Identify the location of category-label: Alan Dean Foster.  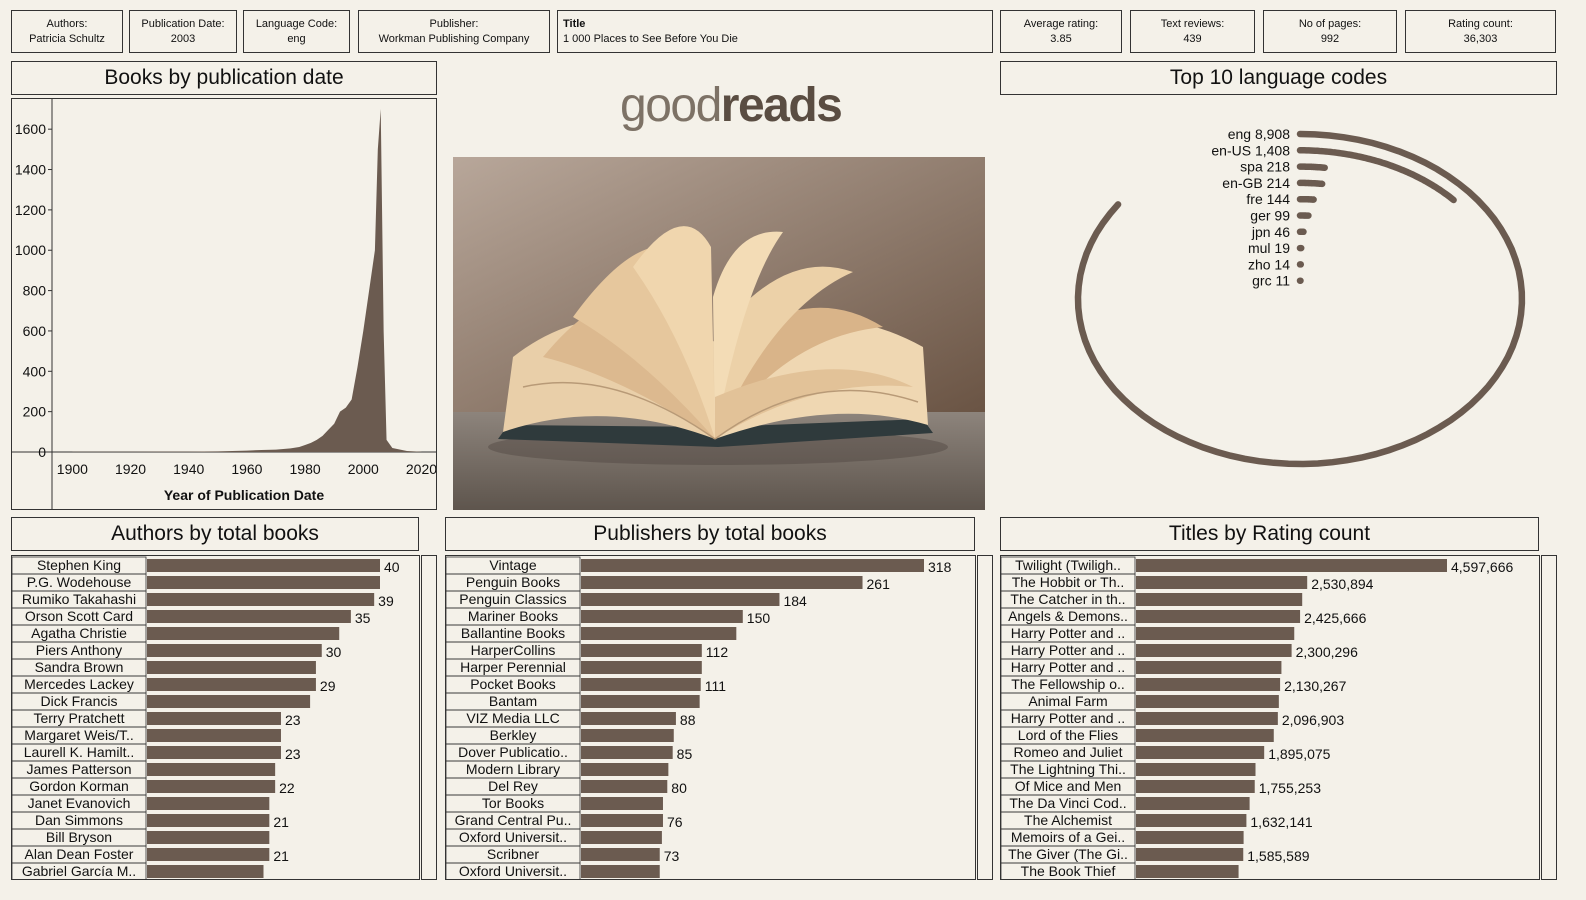
(79, 854).